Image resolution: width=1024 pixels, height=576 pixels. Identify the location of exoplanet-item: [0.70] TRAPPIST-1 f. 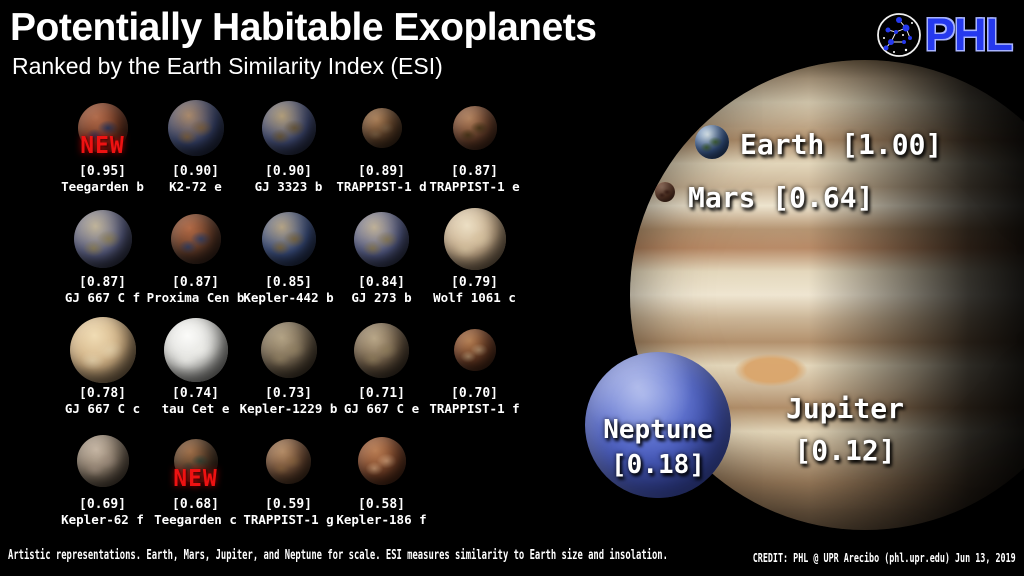
(474, 371).